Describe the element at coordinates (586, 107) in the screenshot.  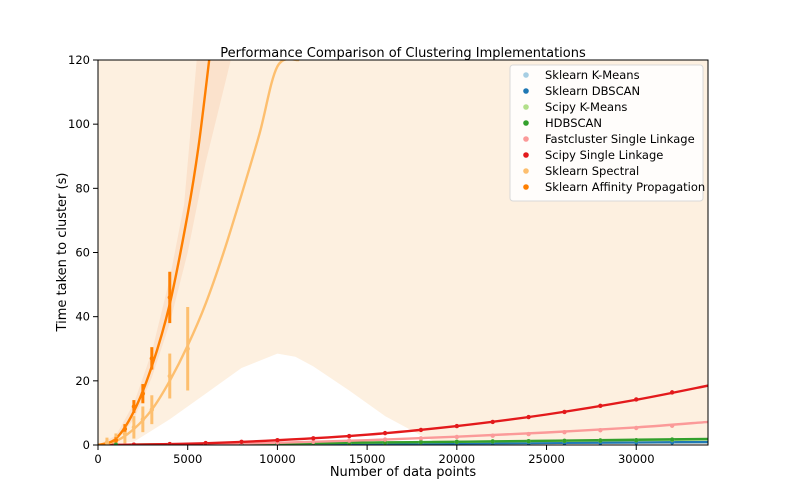
I see `legend-label: Scipy K-Means` at that location.